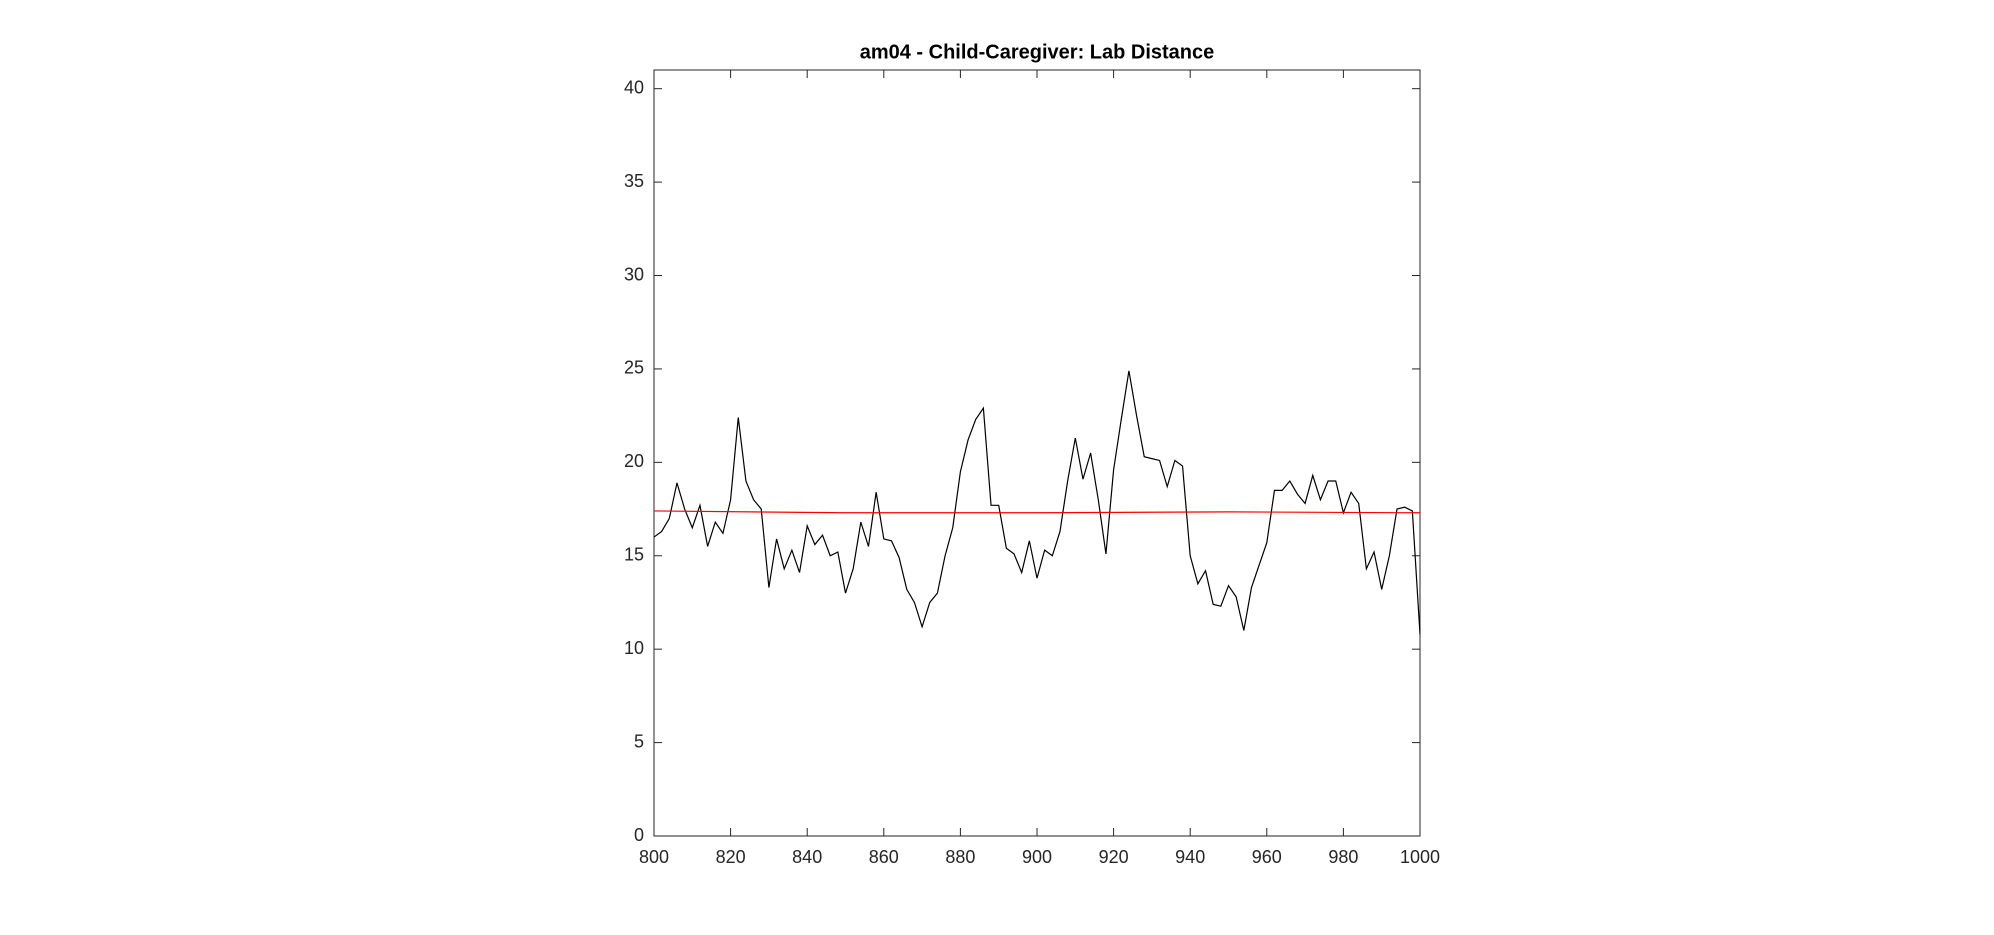 This screenshot has height=935, width=1994. What do you see at coordinates (1037, 857) in the screenshot?
I see `x-tick-label: 900` at bounding box center [1037, 857].